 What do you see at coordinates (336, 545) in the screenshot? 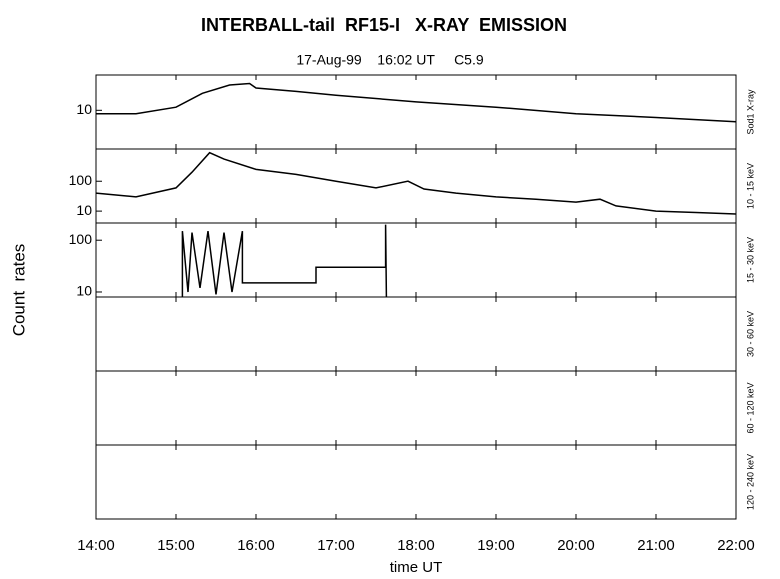
I see `x-tick-label: 17:00` at bounding box center [336, 545].